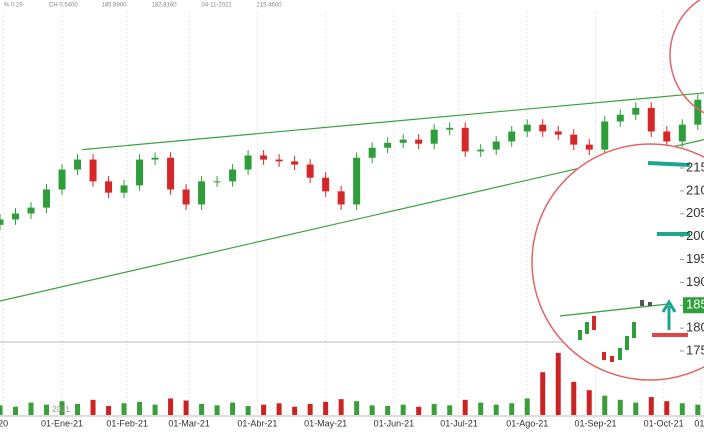 This screenshot has width=704, height=432. Describe the element at coordinates (63, 6) in the screenshot. I see `header-item: CH 0.5400` at that location.